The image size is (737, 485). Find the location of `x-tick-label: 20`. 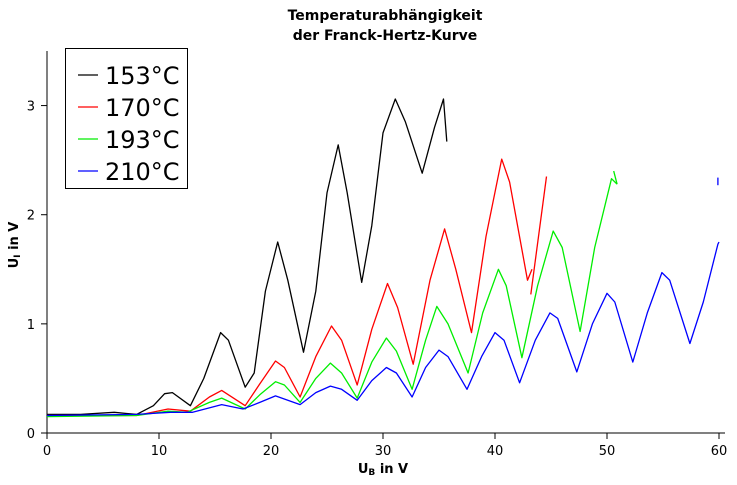

x-tick-label: 20 is located at coordinates (271, 451).